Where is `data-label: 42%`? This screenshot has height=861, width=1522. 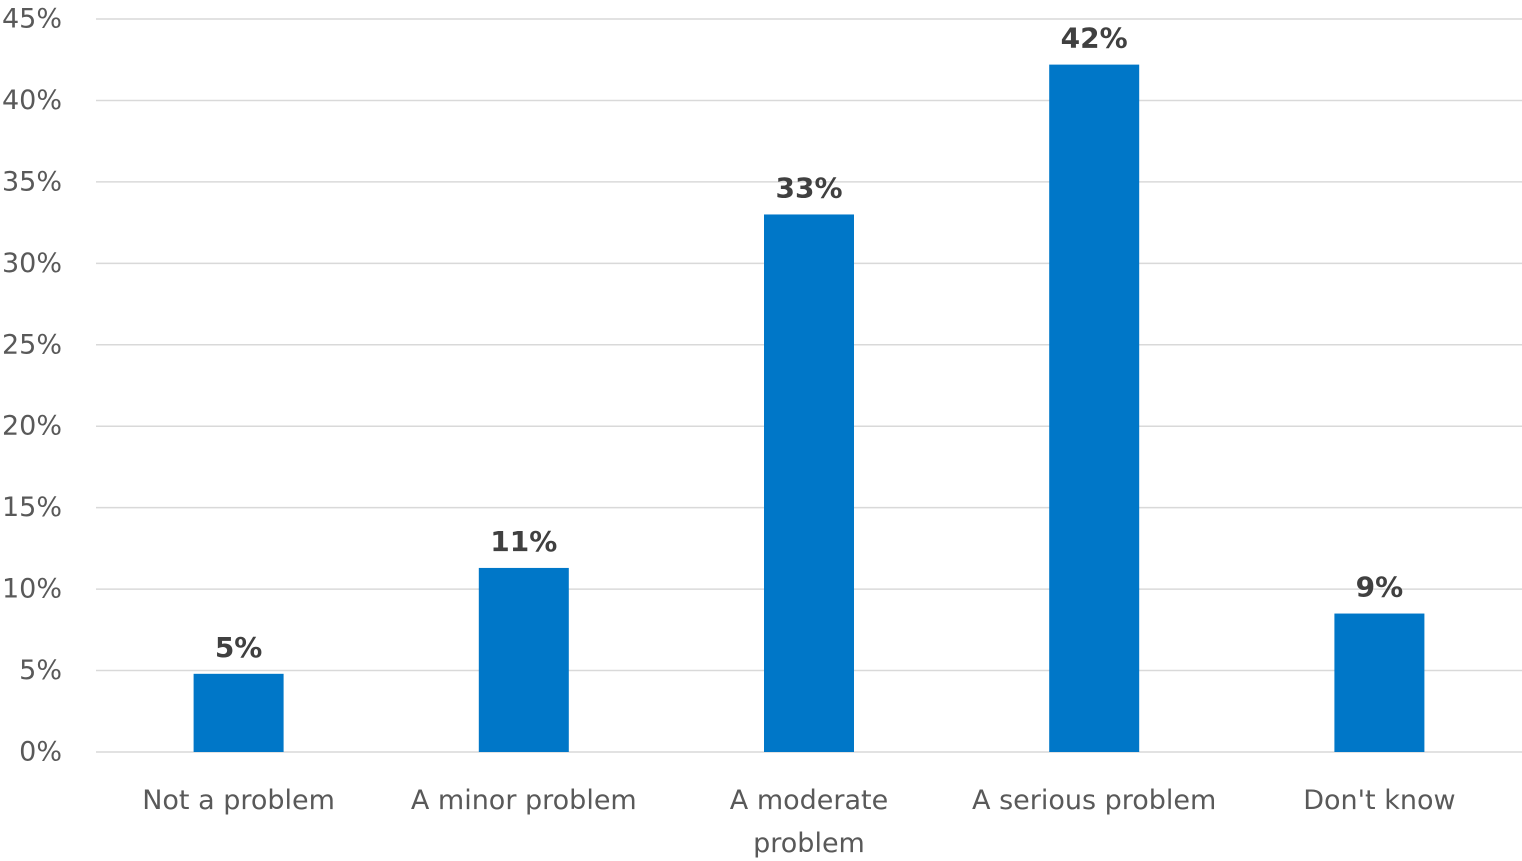 data-label: 42% is located at coordinates (1094, 38).